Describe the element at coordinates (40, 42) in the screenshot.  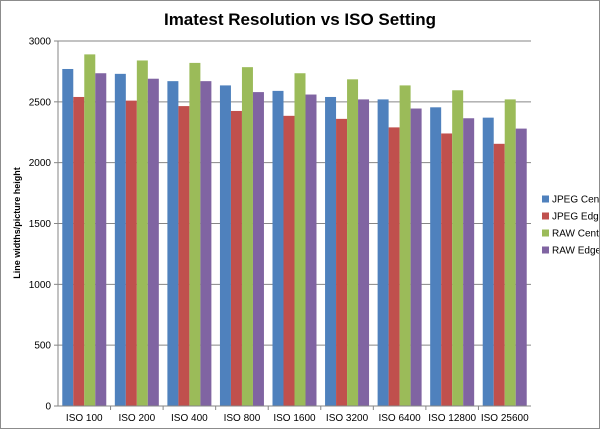
I see `y-tick-label: 3000` at that location.